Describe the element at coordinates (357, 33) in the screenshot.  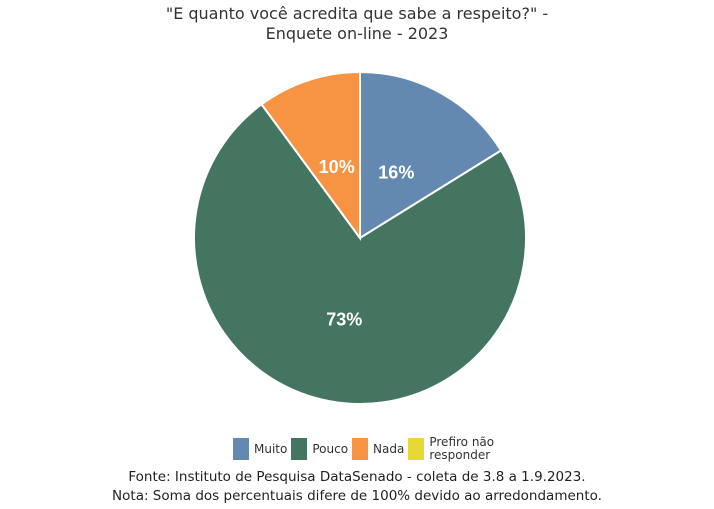
I see `chart-title-line-2: Enquete on-line - 2023` at that location.